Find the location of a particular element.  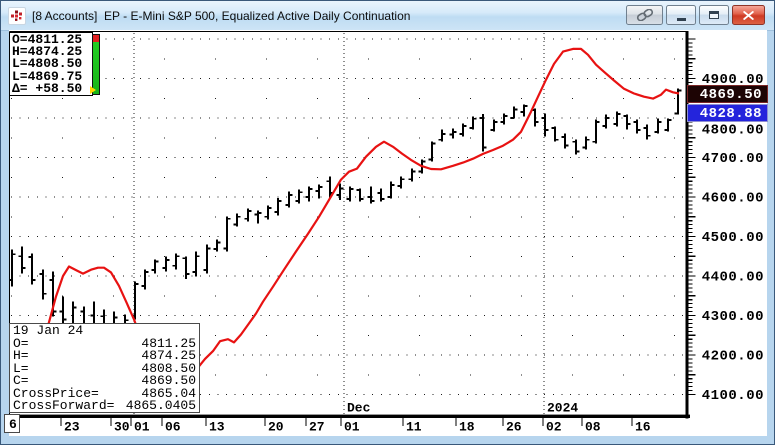

last-price-box: 4869.50 is located at coordinates (727, 94).